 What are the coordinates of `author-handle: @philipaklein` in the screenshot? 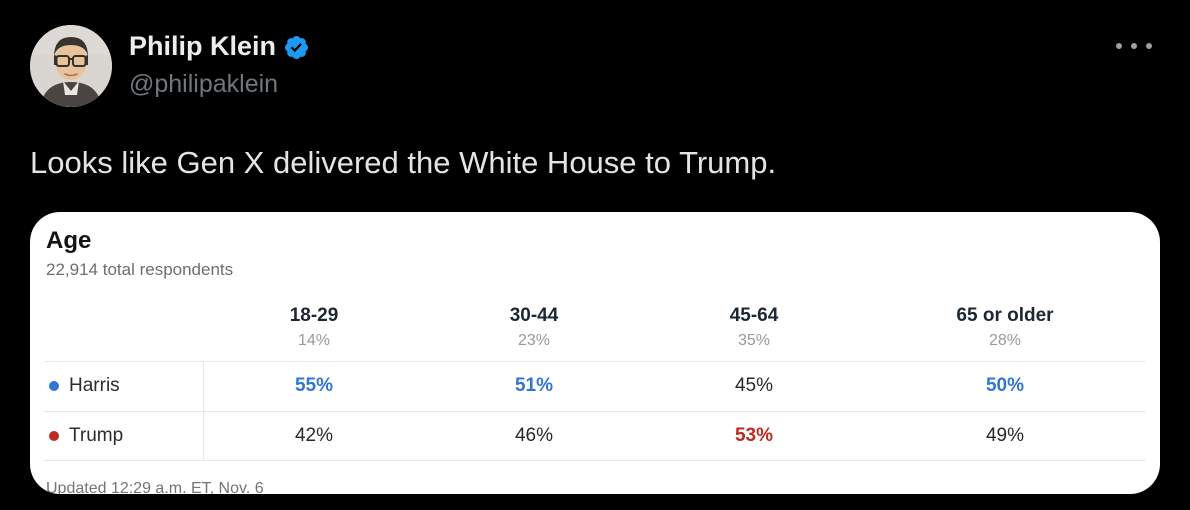 It's located at (204, 84).